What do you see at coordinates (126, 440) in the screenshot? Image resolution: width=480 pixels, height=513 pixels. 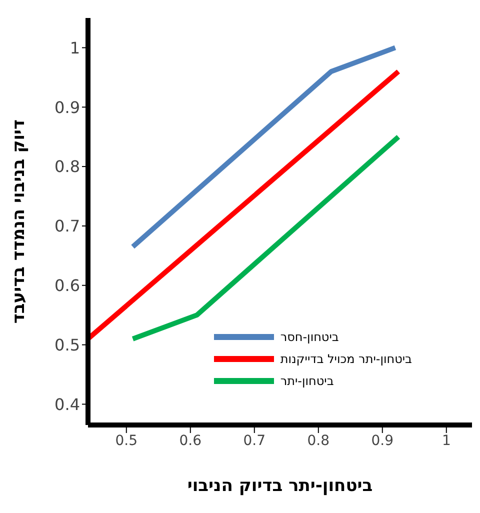 I see `x-tick-label: 0.5` at bounding box center [126, 440].